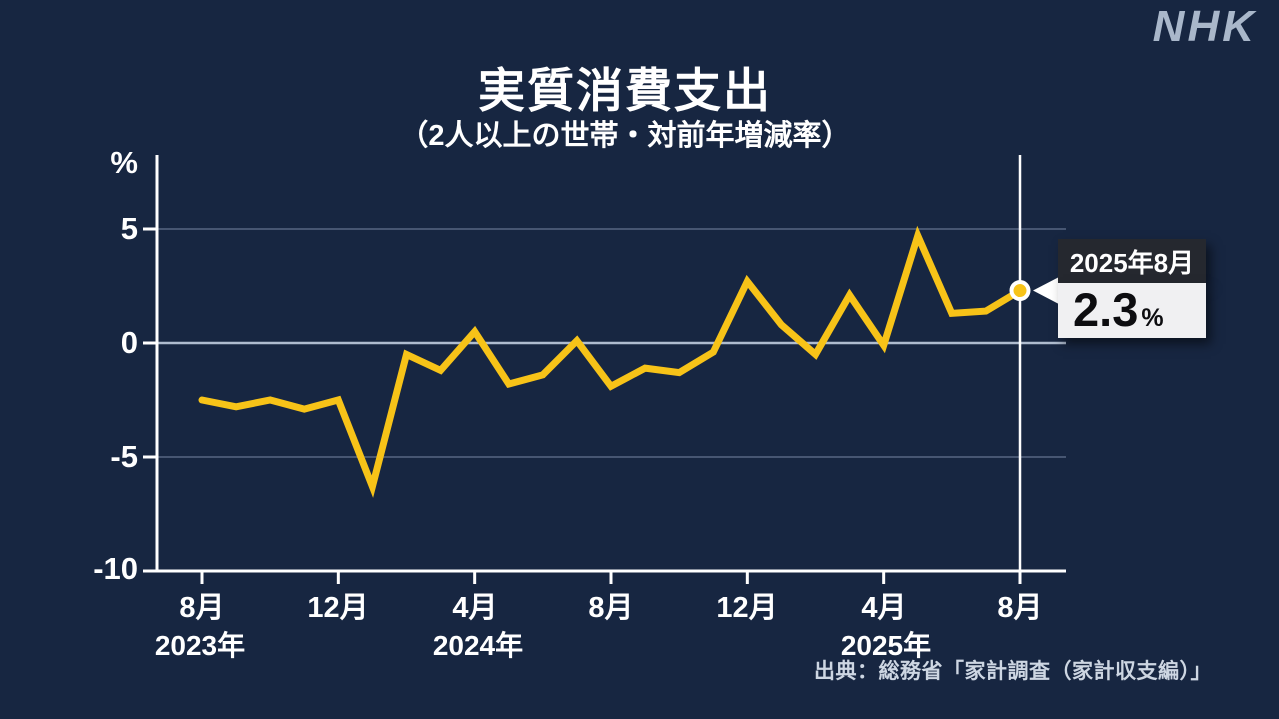 The height and width of the screenshot is (719, 1279). Describe the element at coordinates (124, 162) in the screenshot. I see `y-axis-unit-label: %` at that location.